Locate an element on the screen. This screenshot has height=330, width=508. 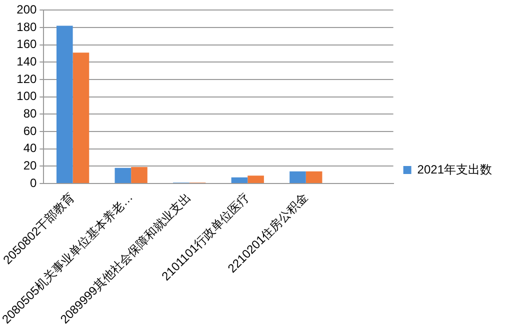
y-tick-label: 20 is located at coordinates (30, 165).